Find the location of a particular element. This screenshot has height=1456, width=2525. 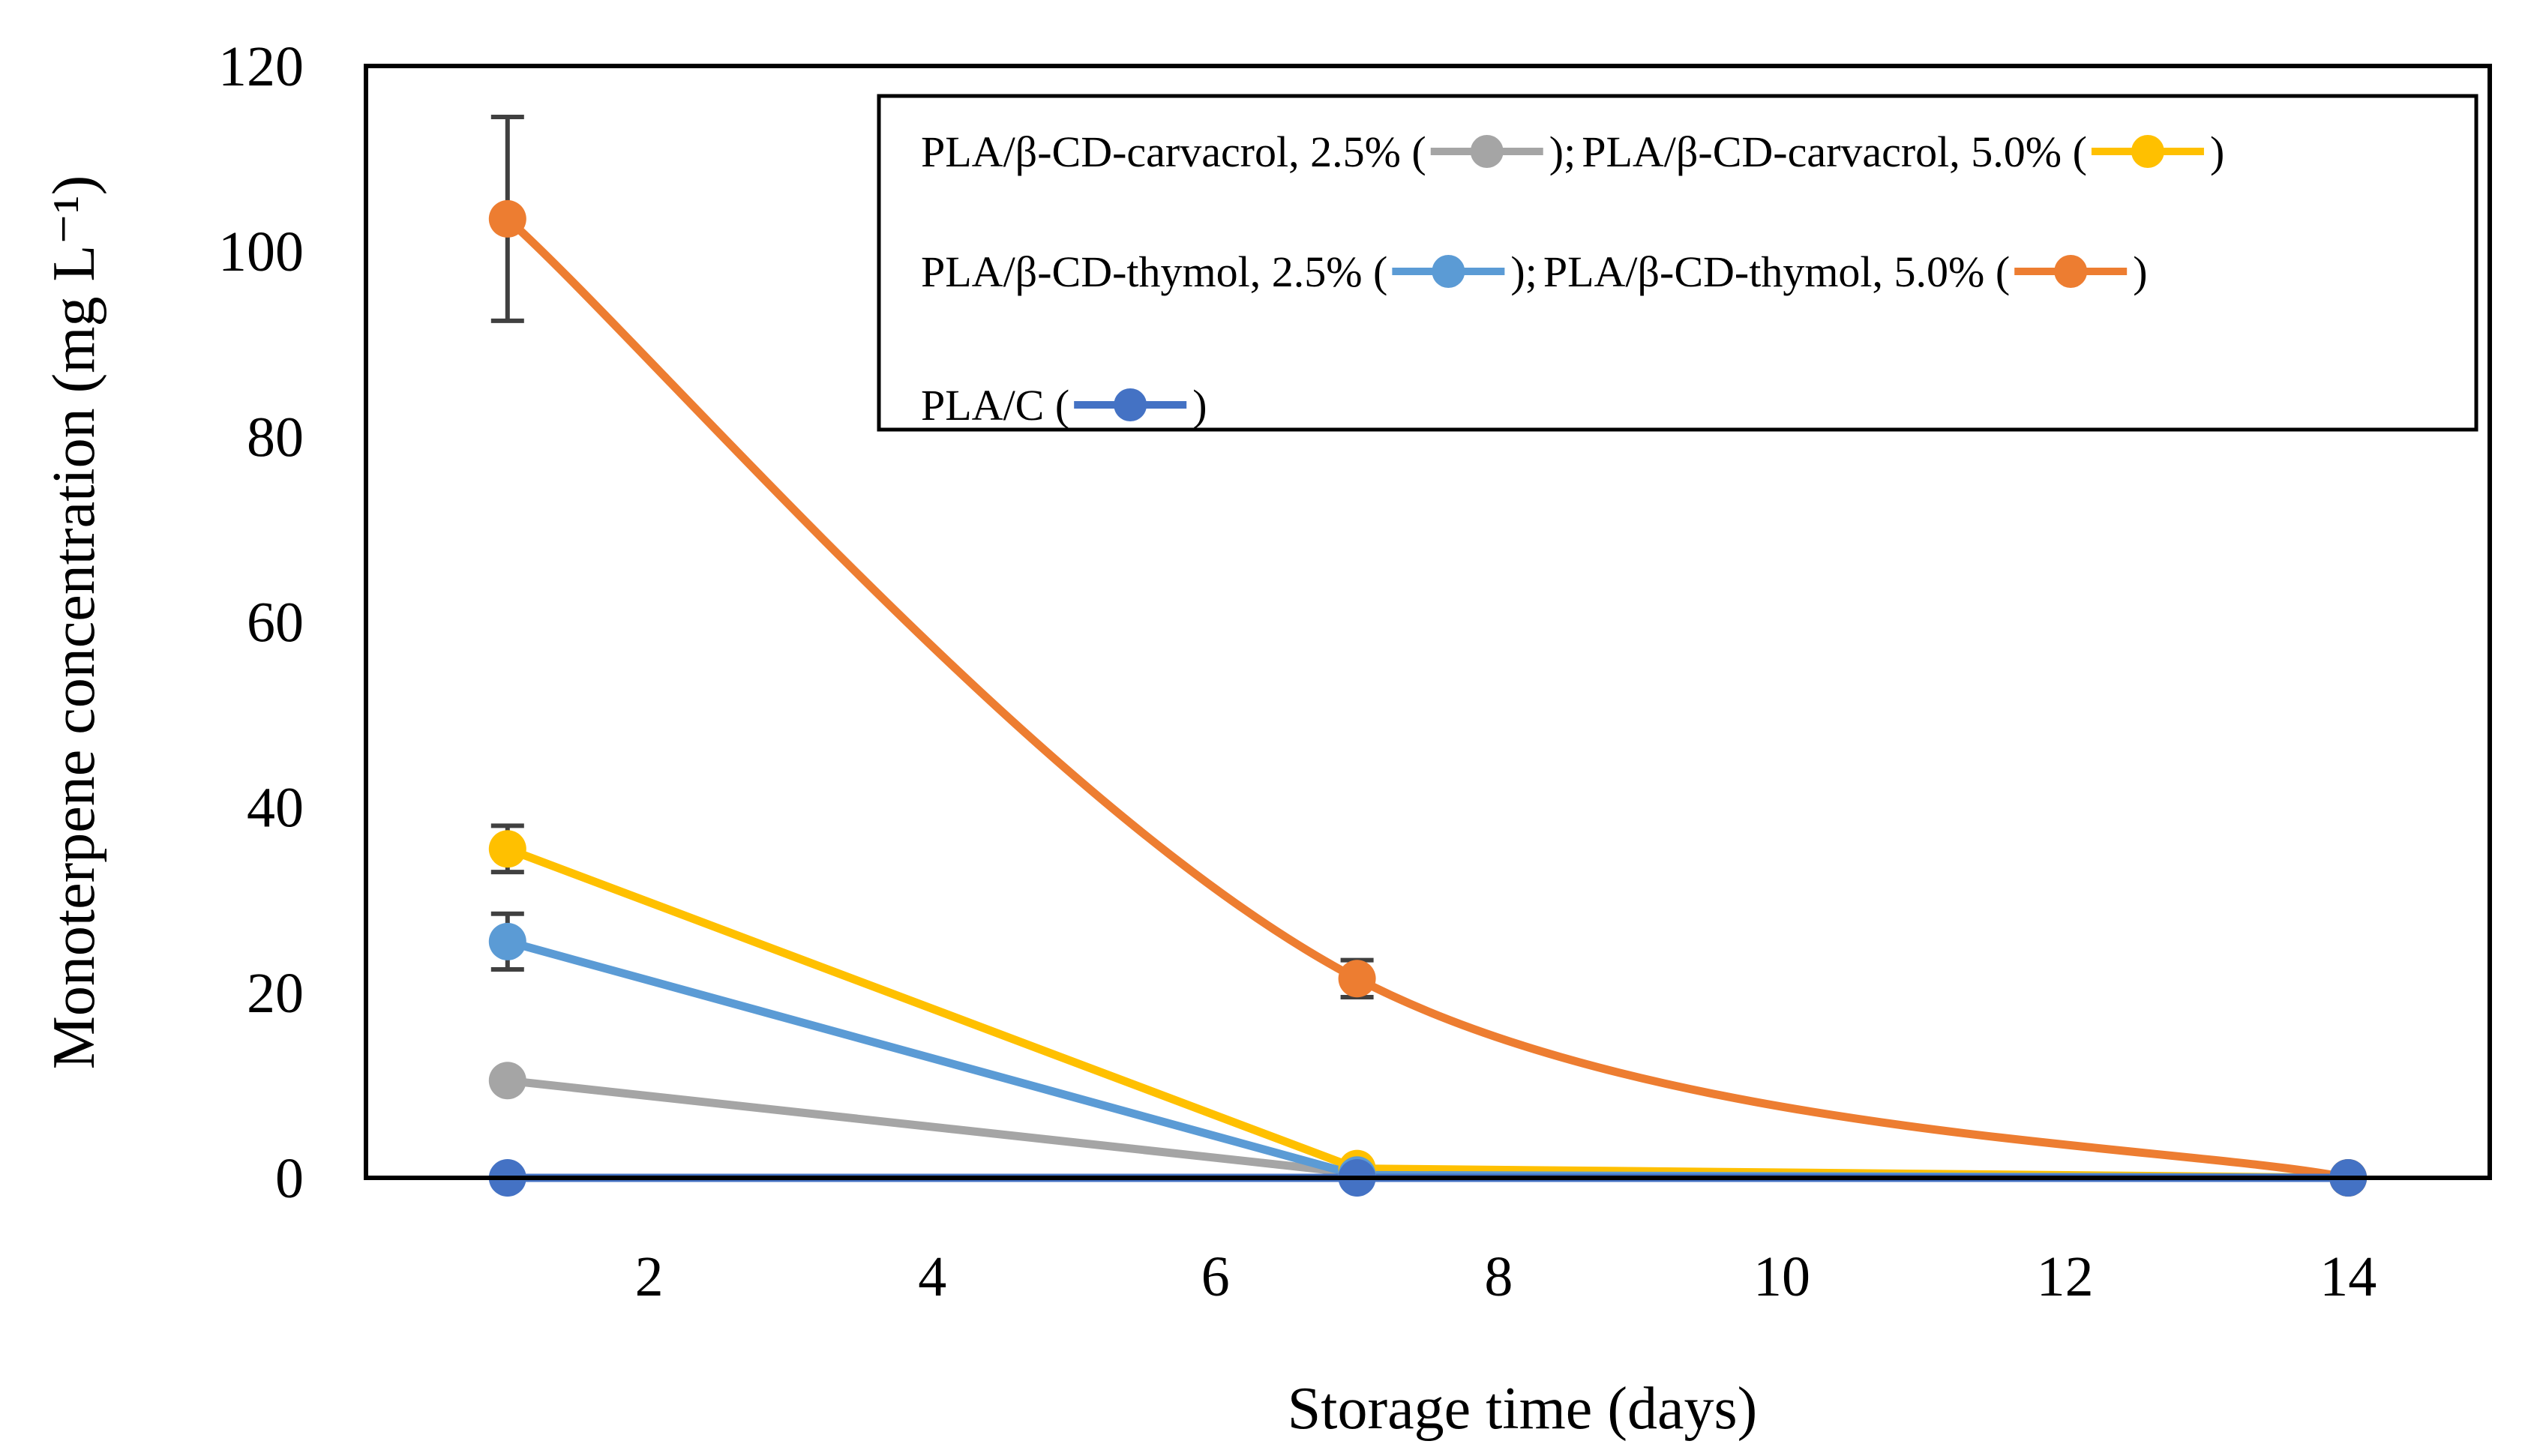

y-tick-label: 60 is located at coordinates (275, 623).